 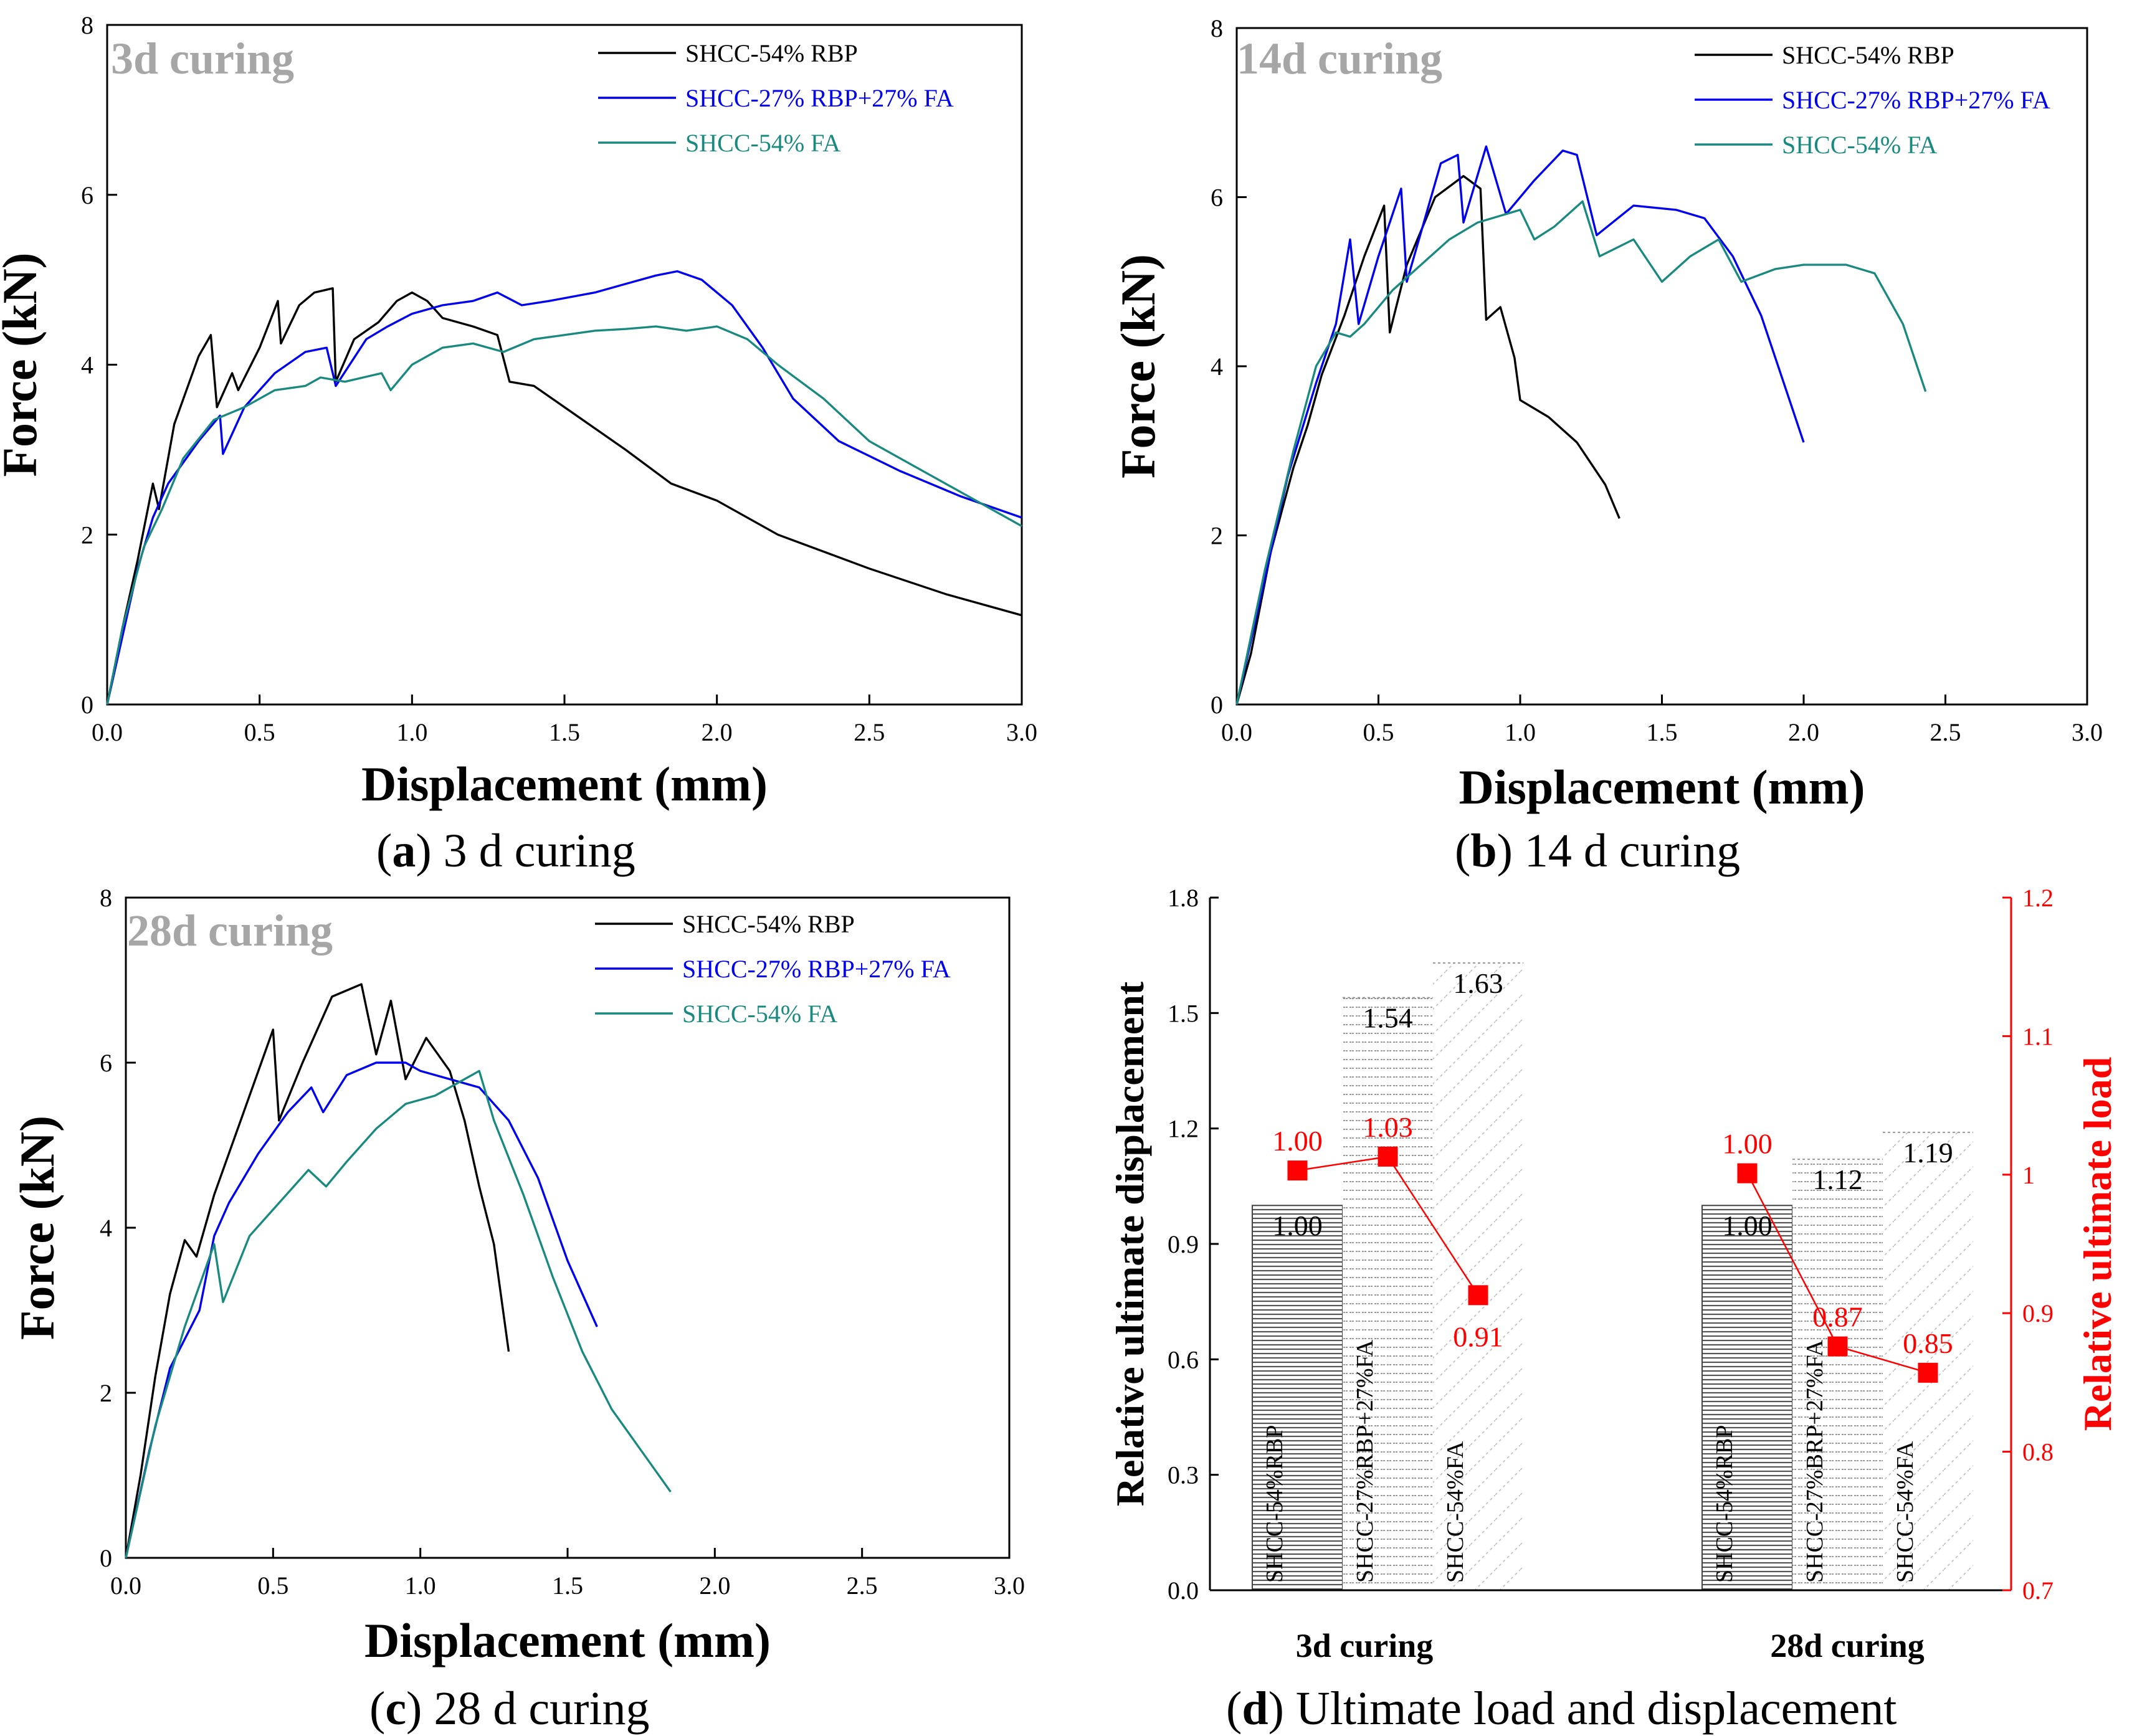 I want to click on y-tick-label: 0.9, so click(x=1183, y=1244).